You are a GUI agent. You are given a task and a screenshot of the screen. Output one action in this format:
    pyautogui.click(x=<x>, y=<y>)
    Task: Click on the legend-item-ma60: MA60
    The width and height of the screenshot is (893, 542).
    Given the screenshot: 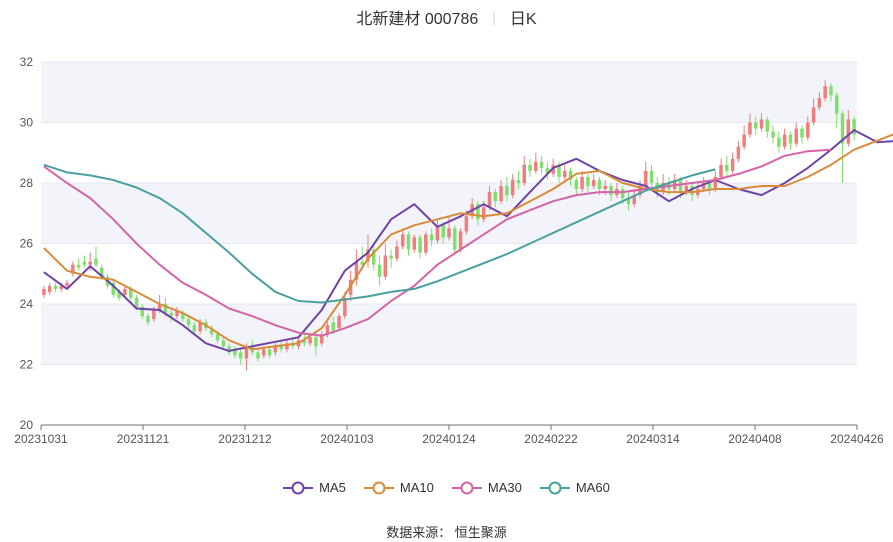 What is the action you would take?
    pyautogui.click(x=574, y=487)
    